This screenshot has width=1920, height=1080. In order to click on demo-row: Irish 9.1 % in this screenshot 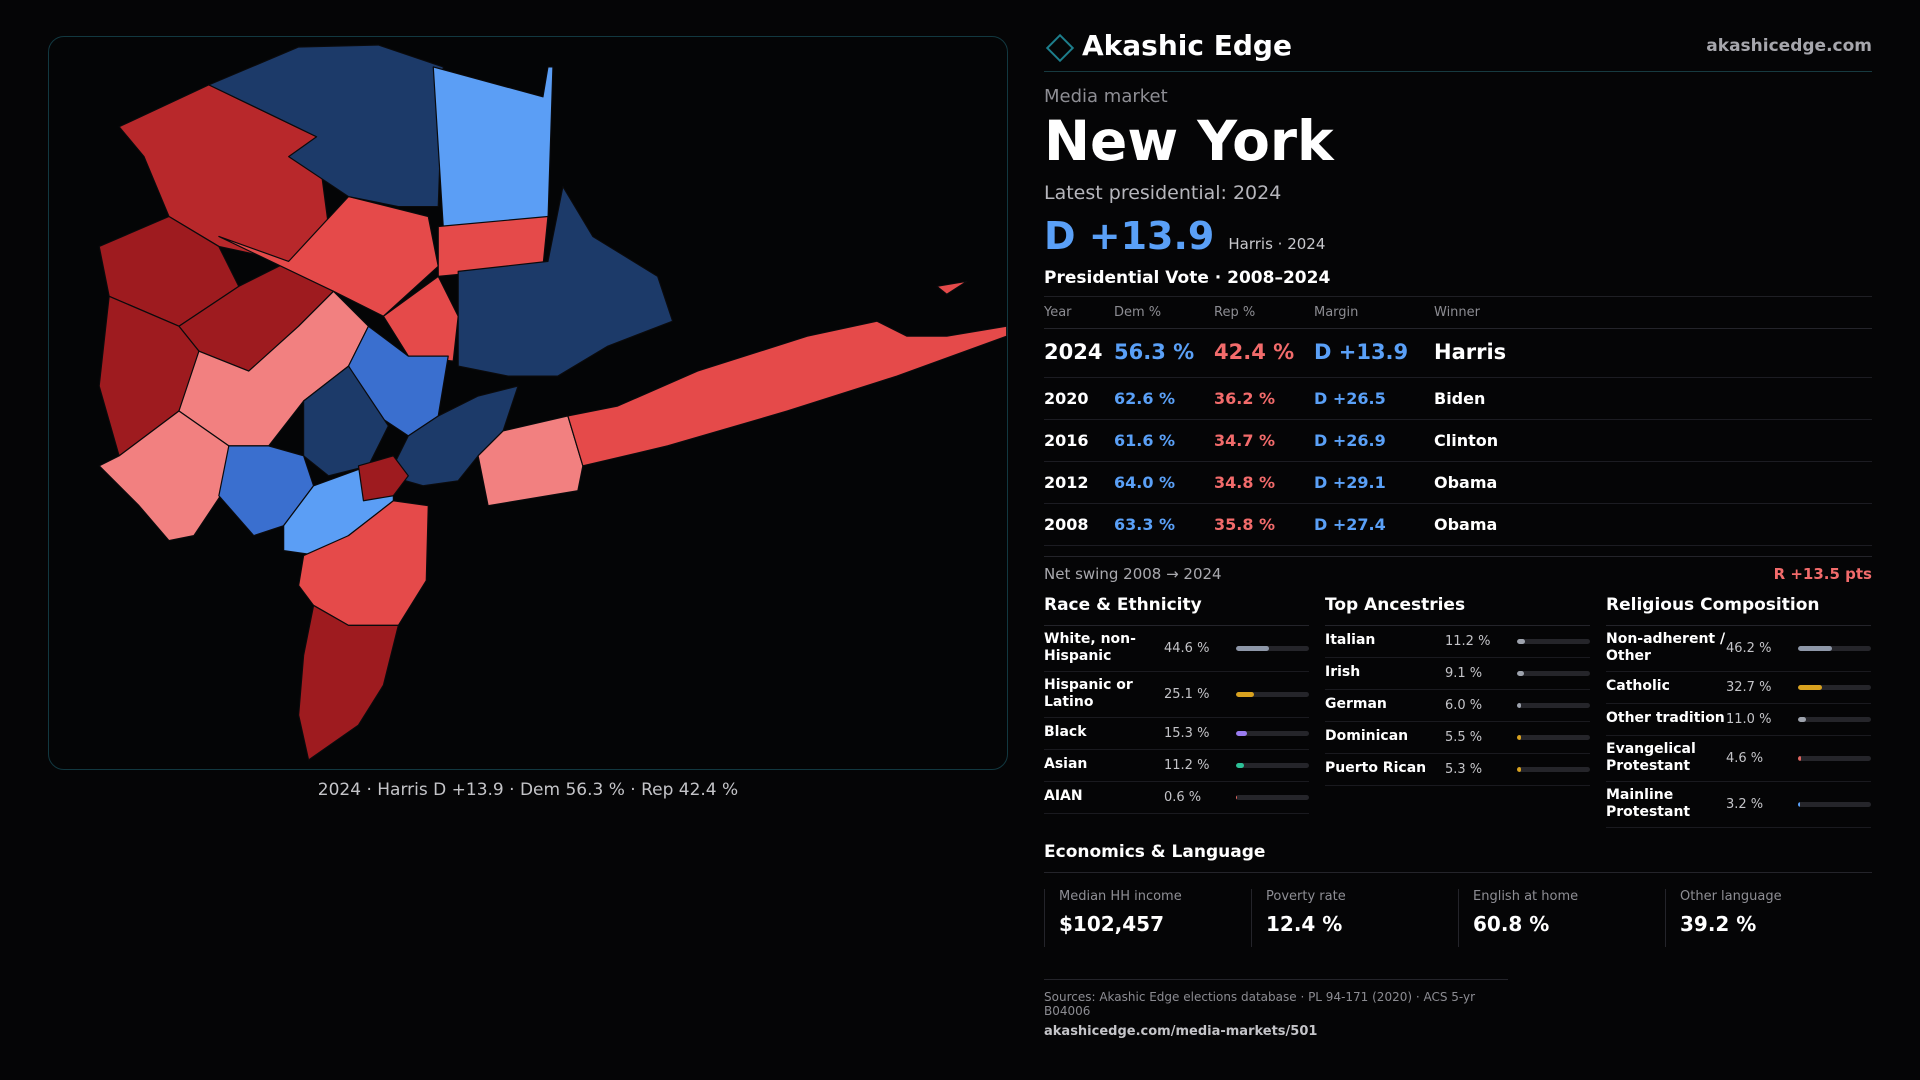, I will do `click(1457, 674)`.